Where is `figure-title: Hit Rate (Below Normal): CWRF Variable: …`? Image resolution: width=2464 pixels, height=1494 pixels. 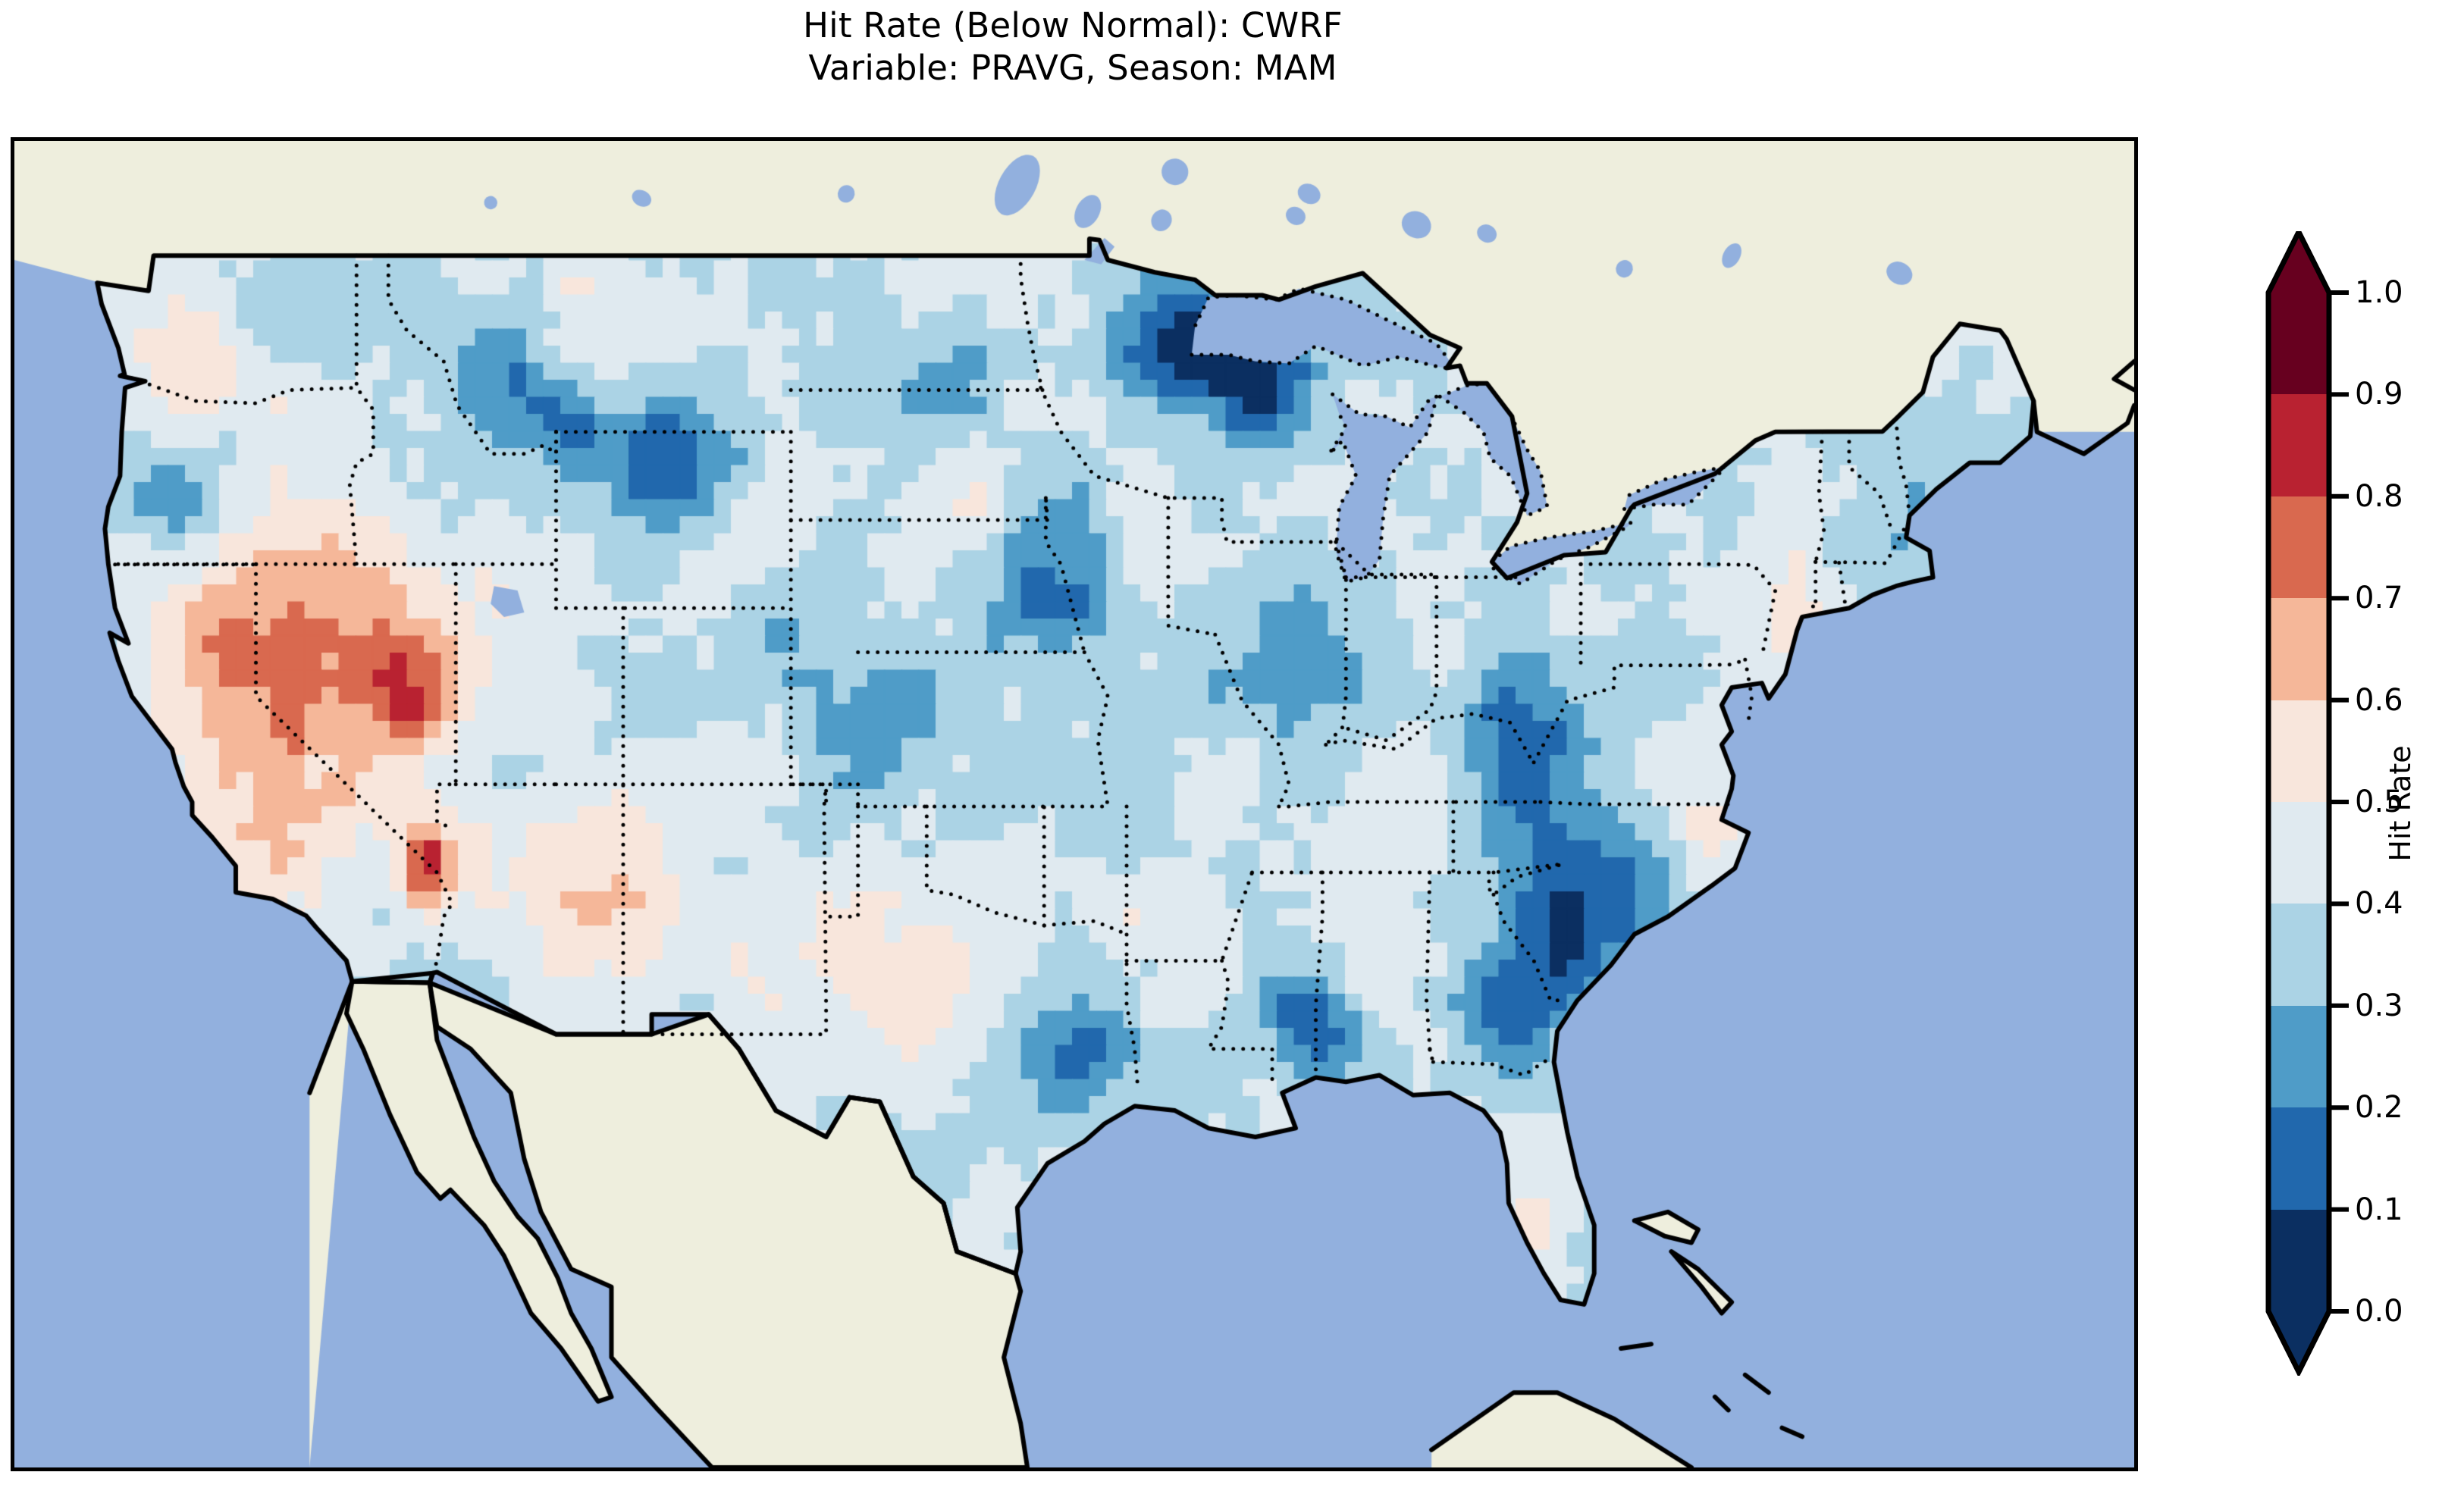
figure-title: Hit Rate (Below Normal): CWRF Variable: … is located at coordinates (1073, 47).